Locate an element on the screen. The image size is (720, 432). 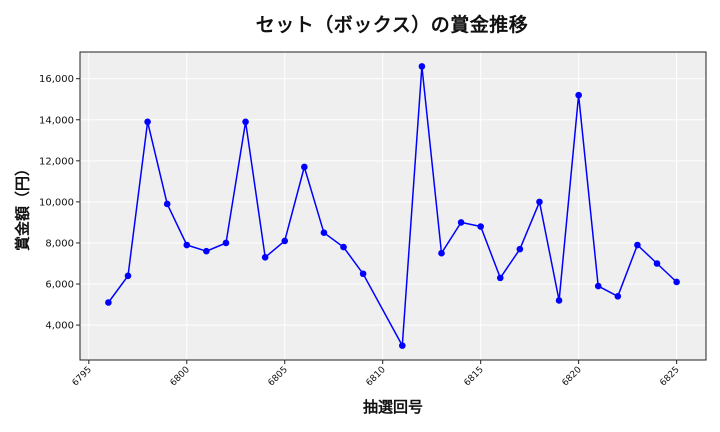
y-axis: 4,000 6,000 8,000 10,000 12,000 14,000 16,000 is located at coordinates (59, 203).